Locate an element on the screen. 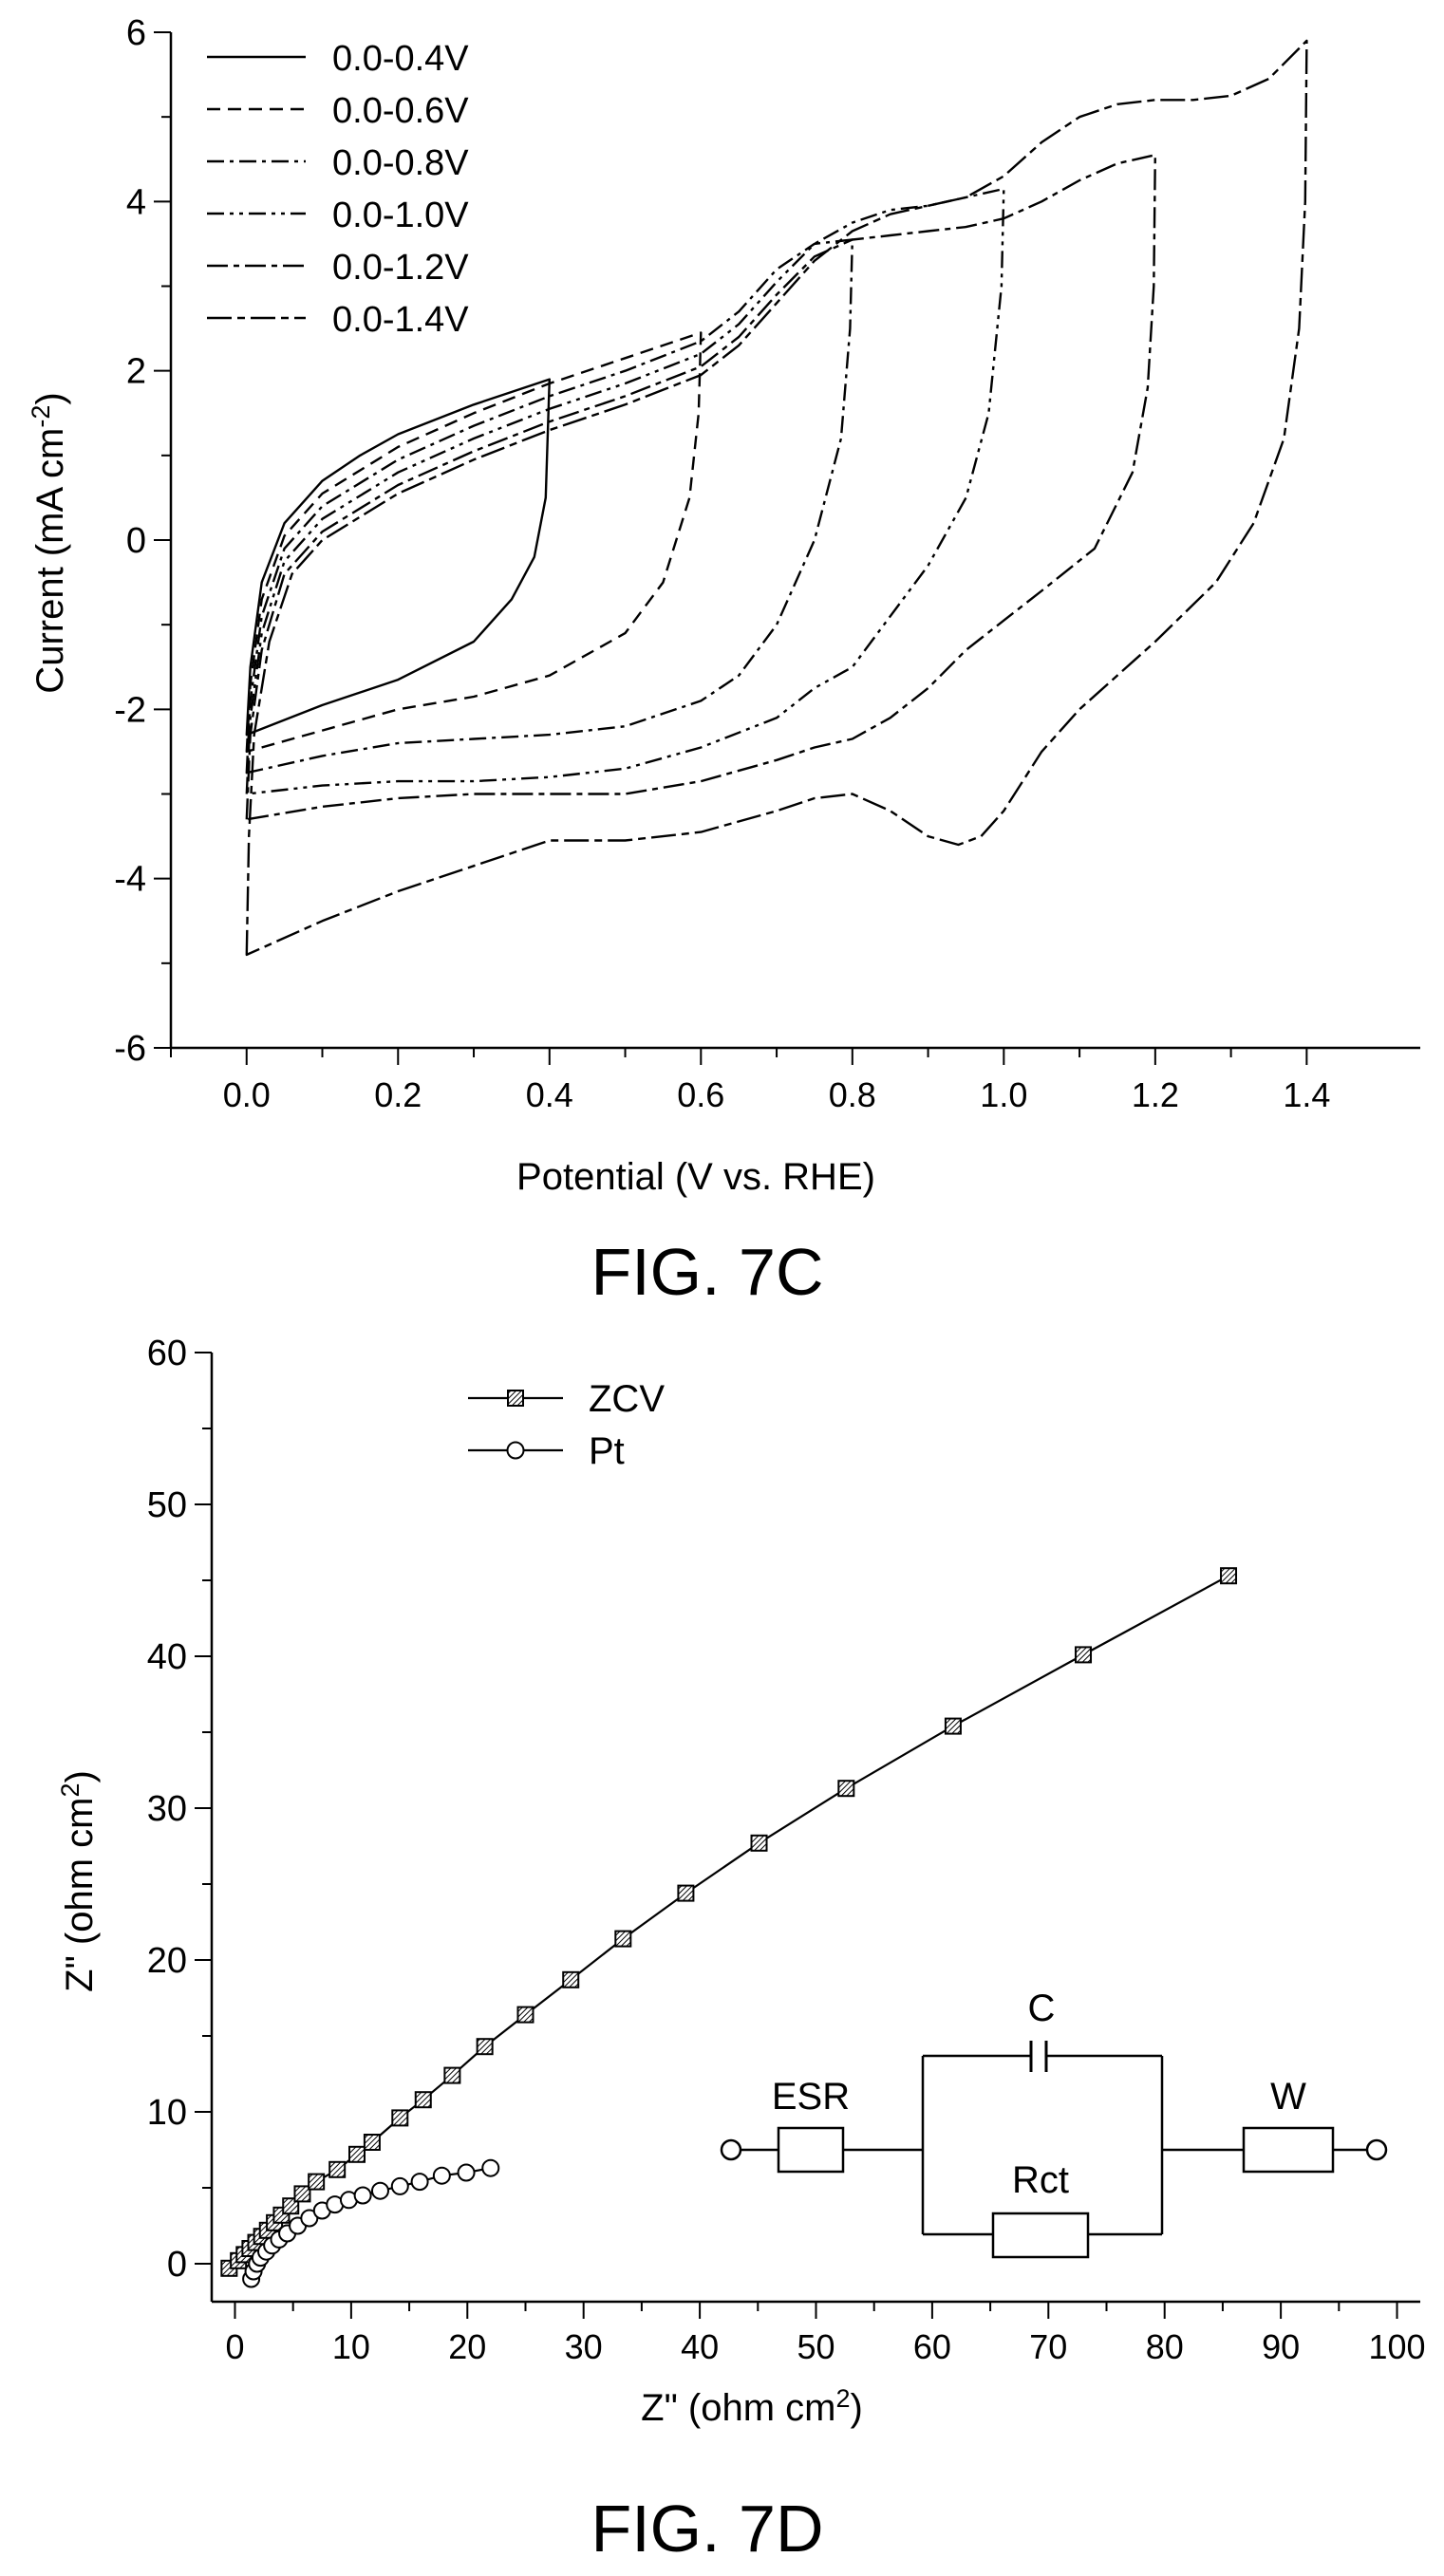  cv-x-tick-label: 1.0 is located at coordinates (1003, 1095).